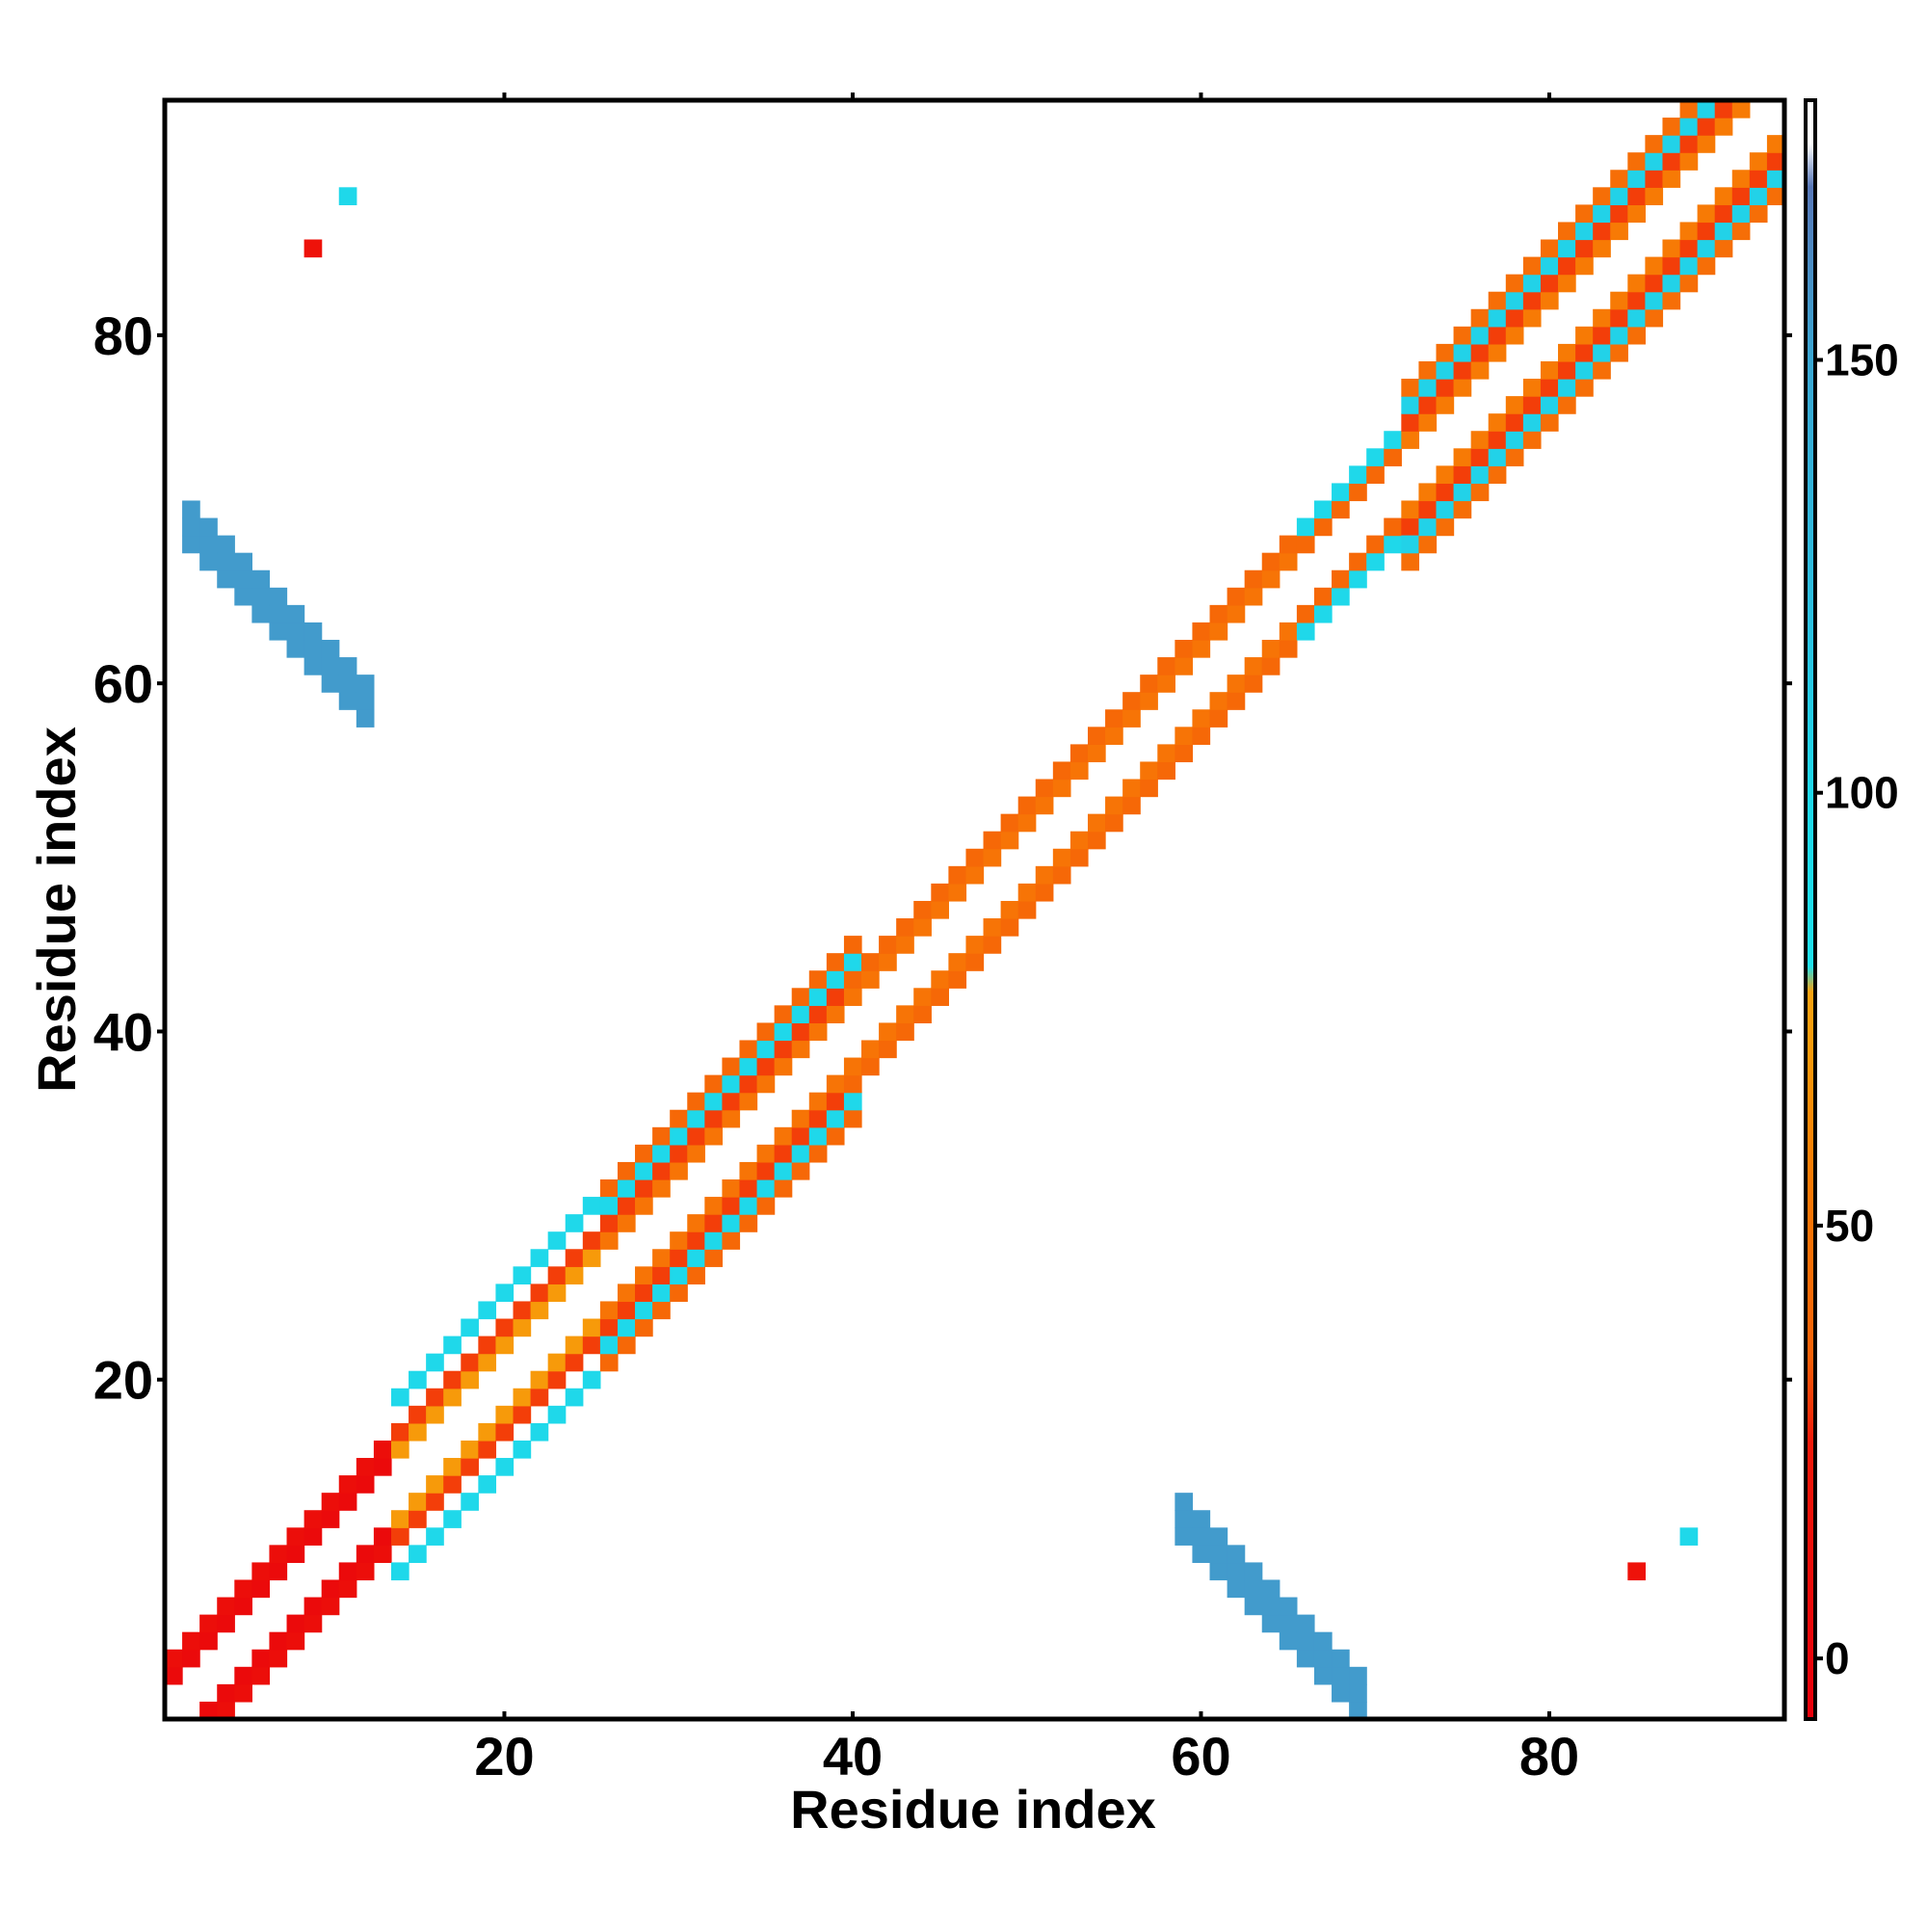 This screenshot has width=1927, height=1932. What do you see at coordinates (1549, 1756) in the screenshot?
I see `x-tick-label: 80` at bounding box center [1549, 1756].